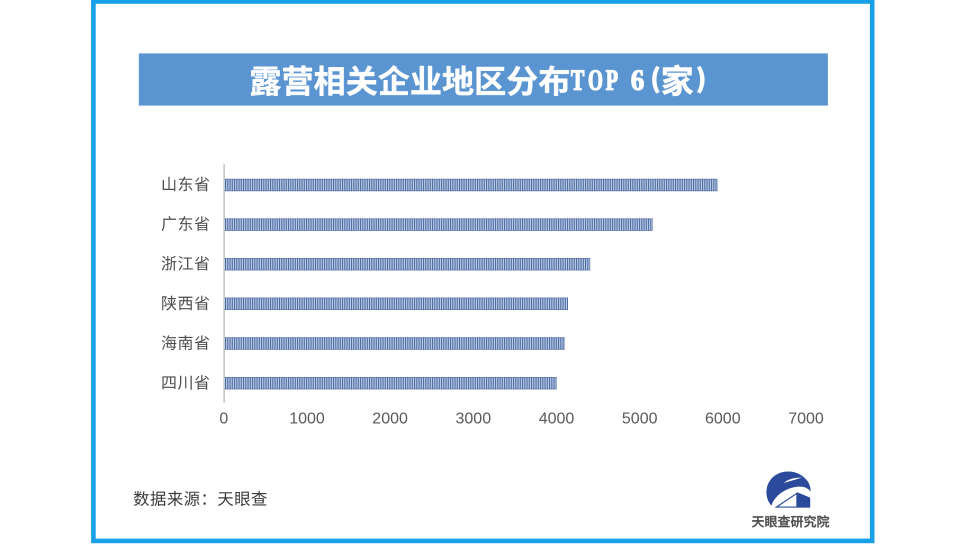  Describe the element at coordinates (640, 419) in the screenshot. I see `svg-text: 5000` at that location.